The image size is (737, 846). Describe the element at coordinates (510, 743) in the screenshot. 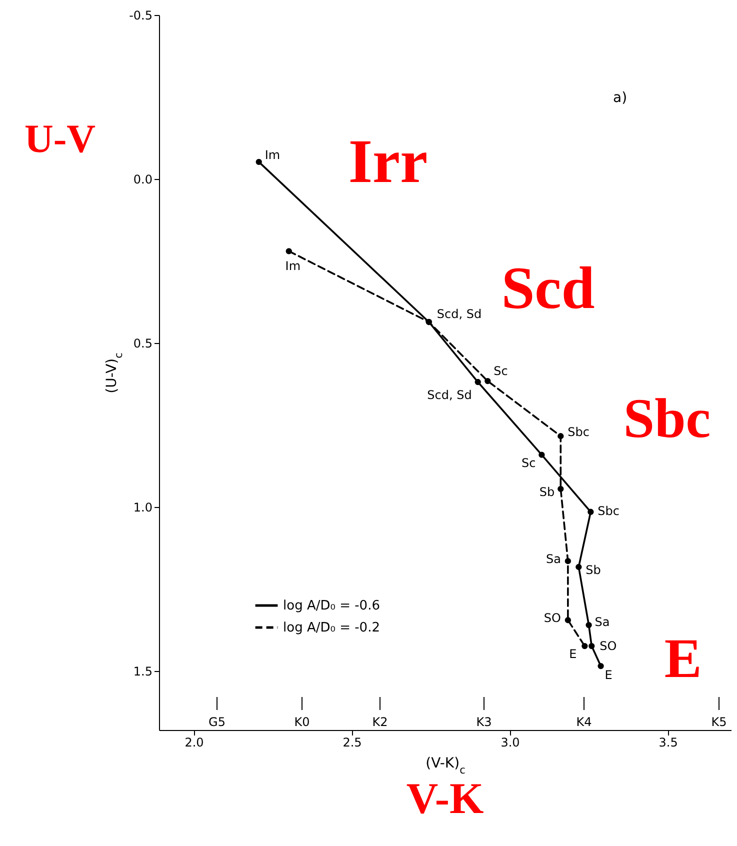

I see `x-tick-label: 3.0` at that location.